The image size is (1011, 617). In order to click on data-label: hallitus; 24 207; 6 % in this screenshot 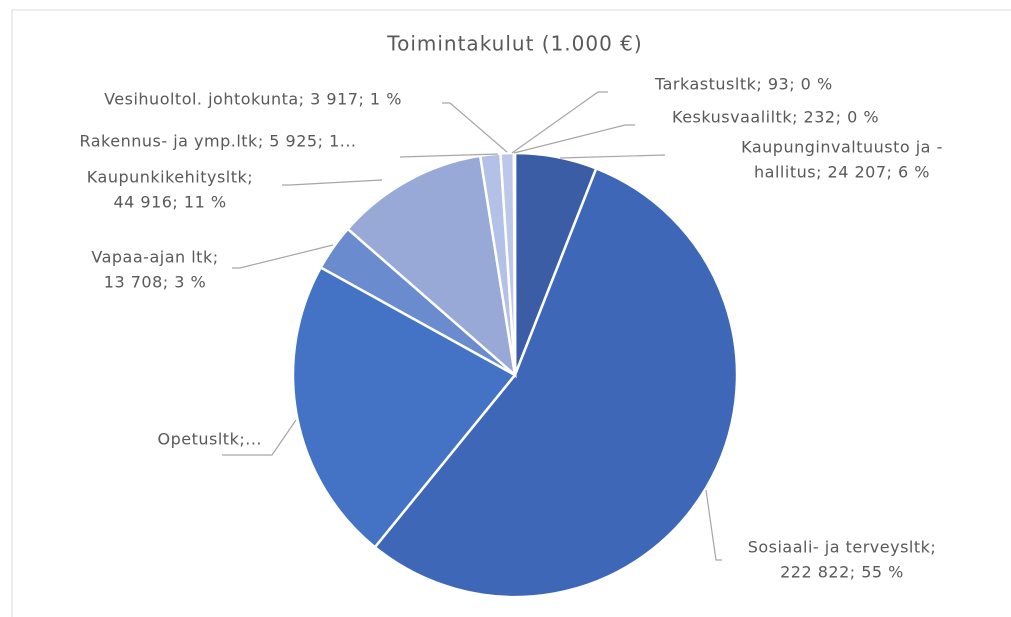, I will do `click(842, 172)`.